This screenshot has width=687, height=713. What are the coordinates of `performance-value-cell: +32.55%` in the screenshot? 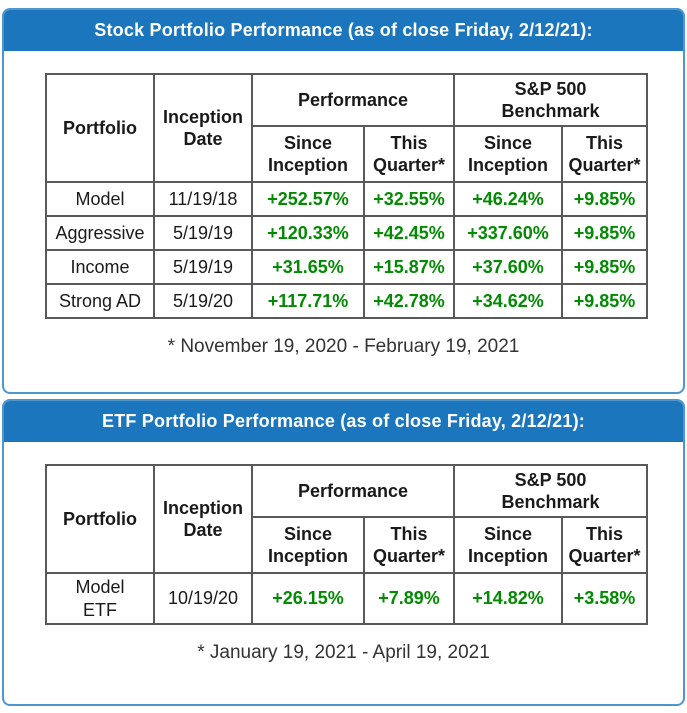 It's located at (409, 199).